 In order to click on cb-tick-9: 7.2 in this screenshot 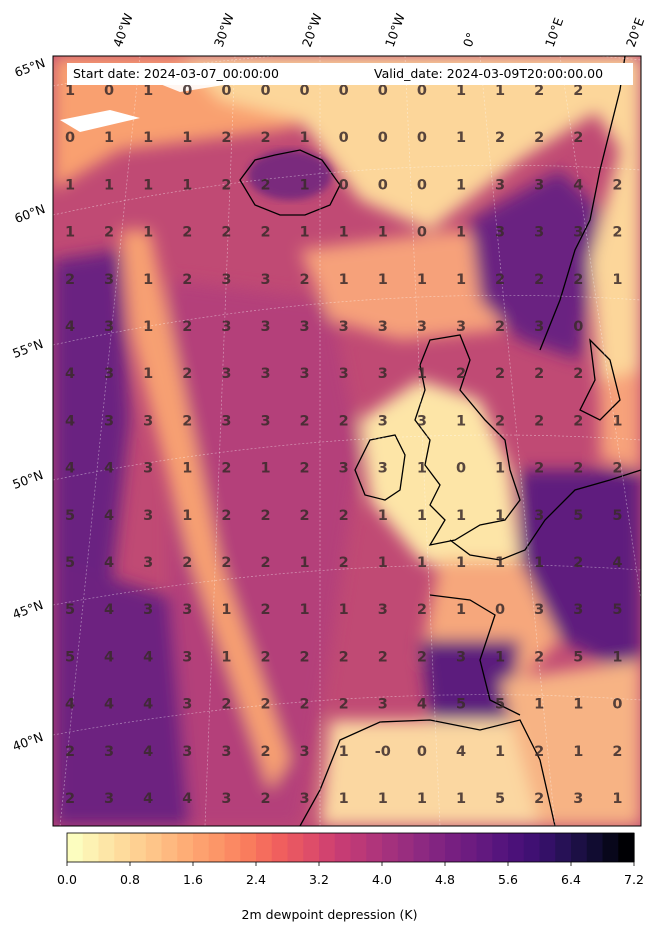, I will do `click(634, 879)`.